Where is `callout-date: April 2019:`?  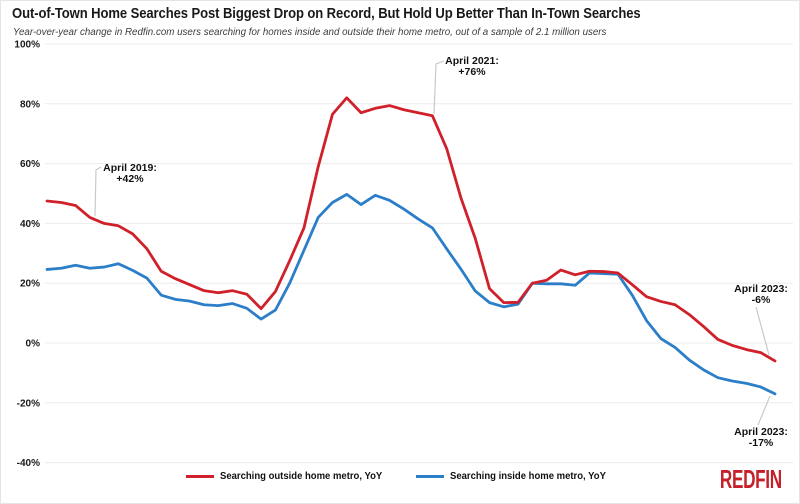 callout-date: April 2019: is located at coordinates (130, 168).